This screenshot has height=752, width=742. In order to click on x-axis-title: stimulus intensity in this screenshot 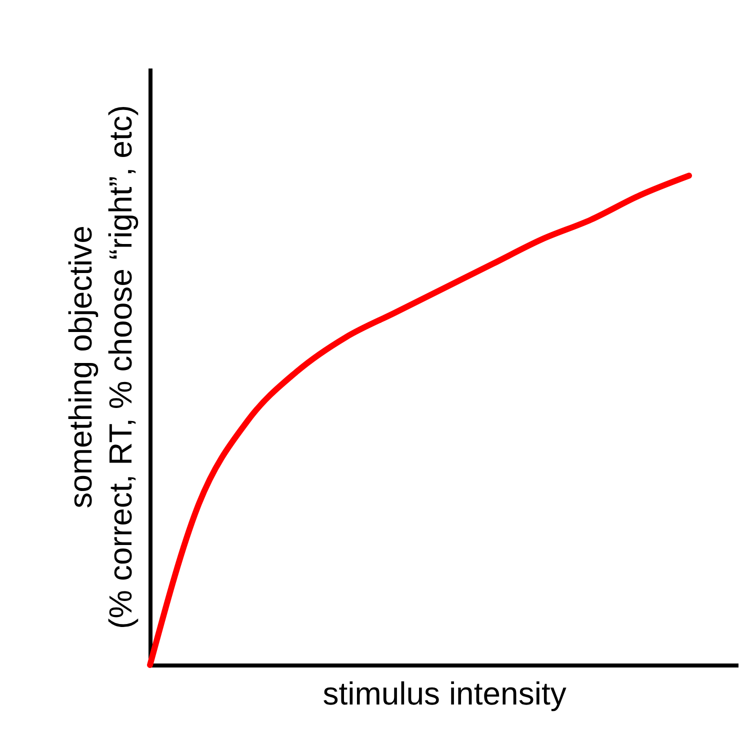, I will do `click(444, 694)`.